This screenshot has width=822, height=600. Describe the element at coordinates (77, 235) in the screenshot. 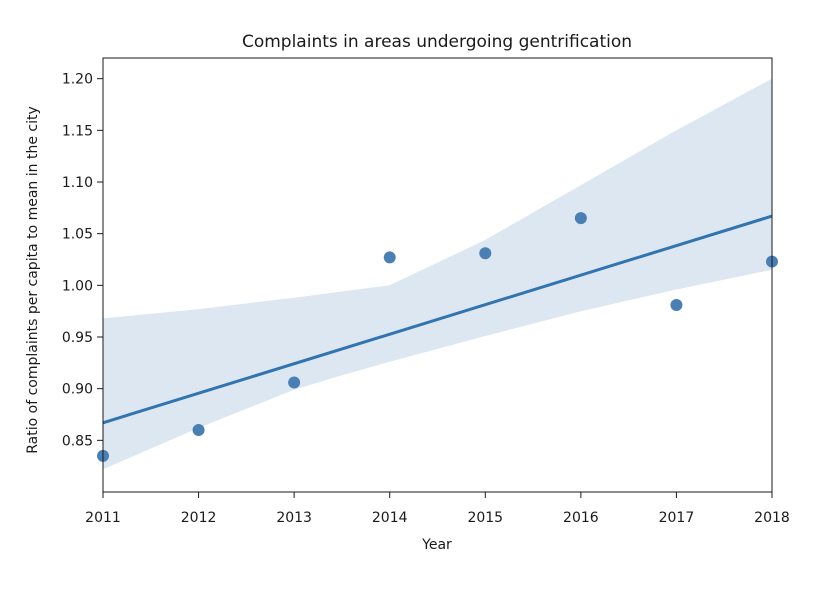

I see `y-tick-label: 1.05` at that location.